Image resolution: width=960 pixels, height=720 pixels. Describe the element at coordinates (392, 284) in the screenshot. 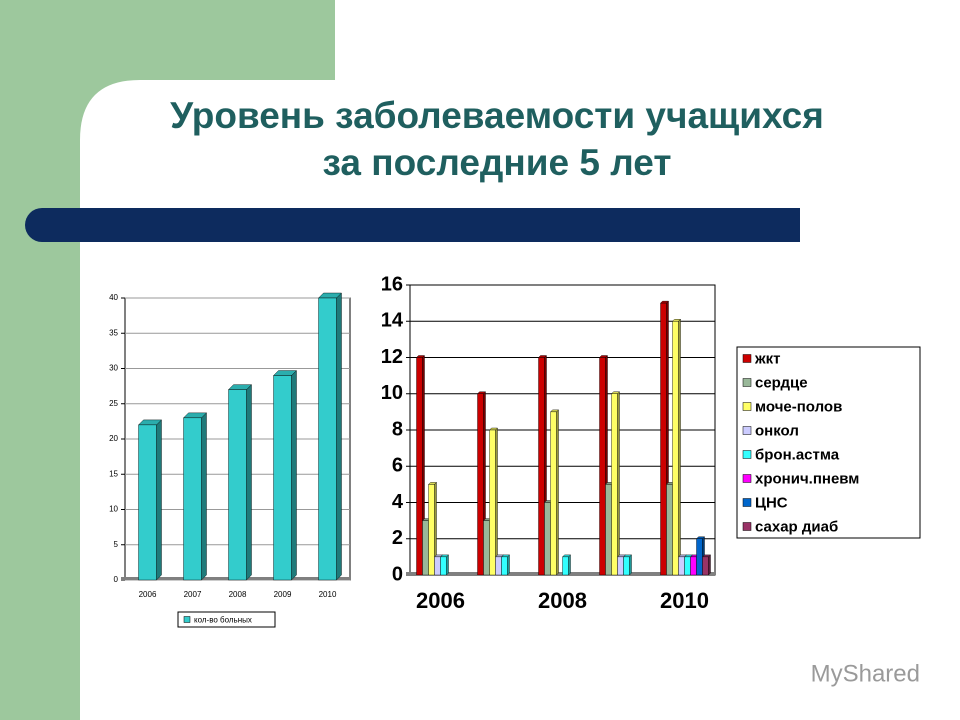

I see `y-tick-label: 16` at that location.